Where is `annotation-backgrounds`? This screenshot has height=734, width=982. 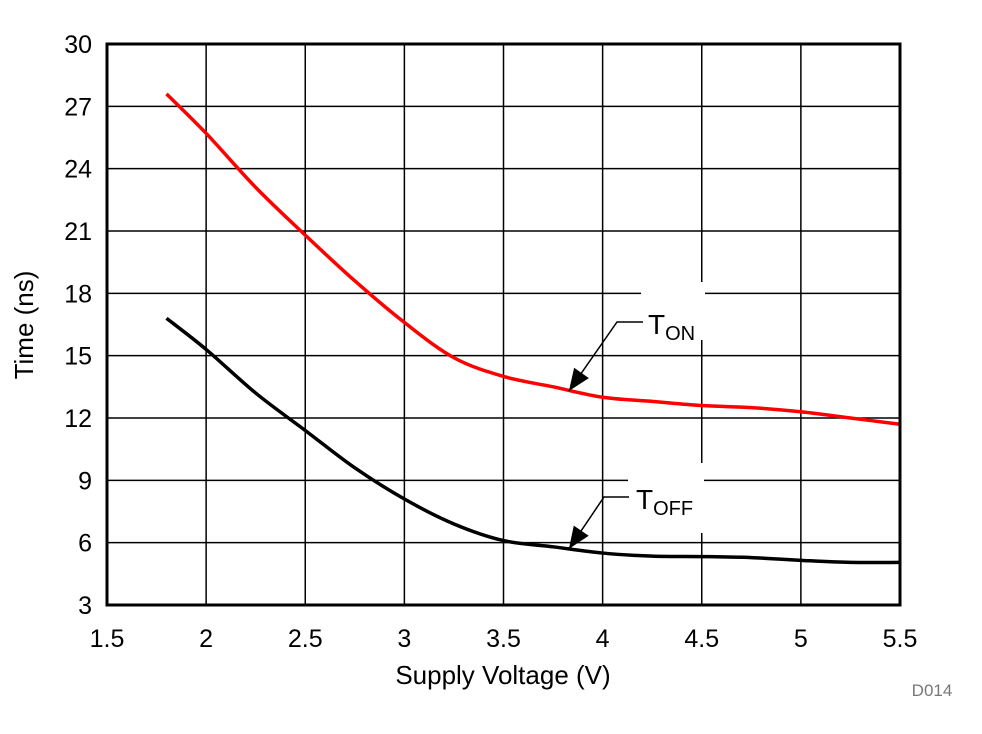 annotation-backgrounds is located at coordinates (666, 407).